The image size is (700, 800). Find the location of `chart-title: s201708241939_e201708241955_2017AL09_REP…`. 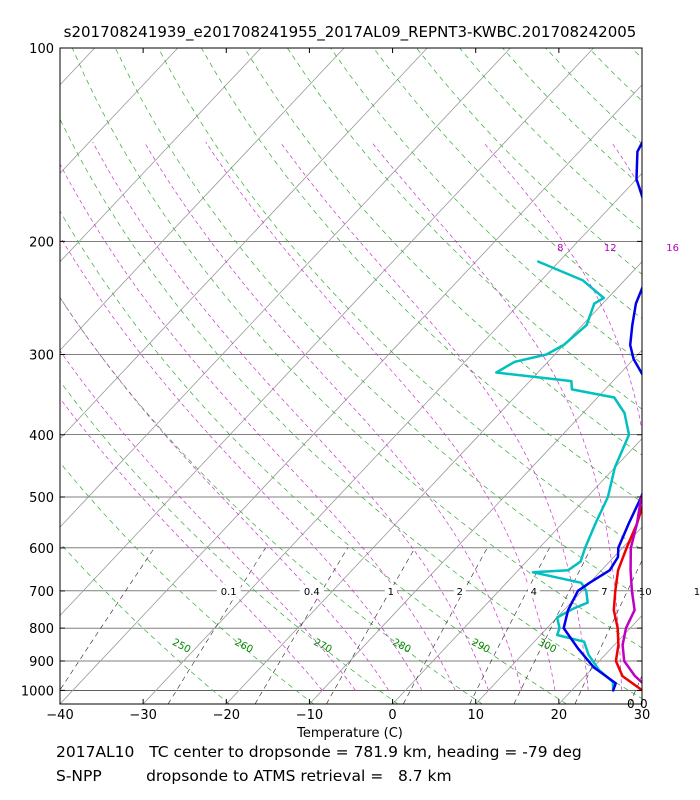

chart-title: s201708241939_e201708241955_2017AL09_REP… is located at coordinates (350, 32).